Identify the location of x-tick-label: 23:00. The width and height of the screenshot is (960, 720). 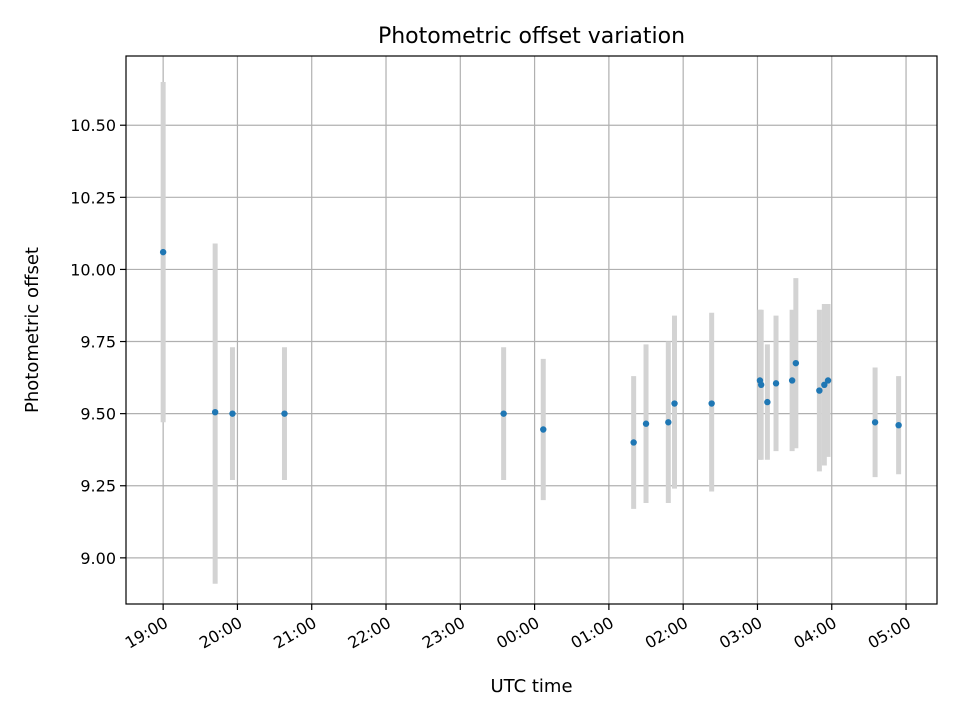
(443, 633).